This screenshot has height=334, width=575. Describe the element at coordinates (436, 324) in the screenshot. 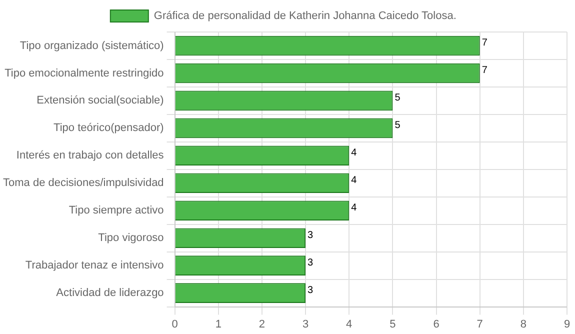

I see `x-tick-label: 6` at that location.